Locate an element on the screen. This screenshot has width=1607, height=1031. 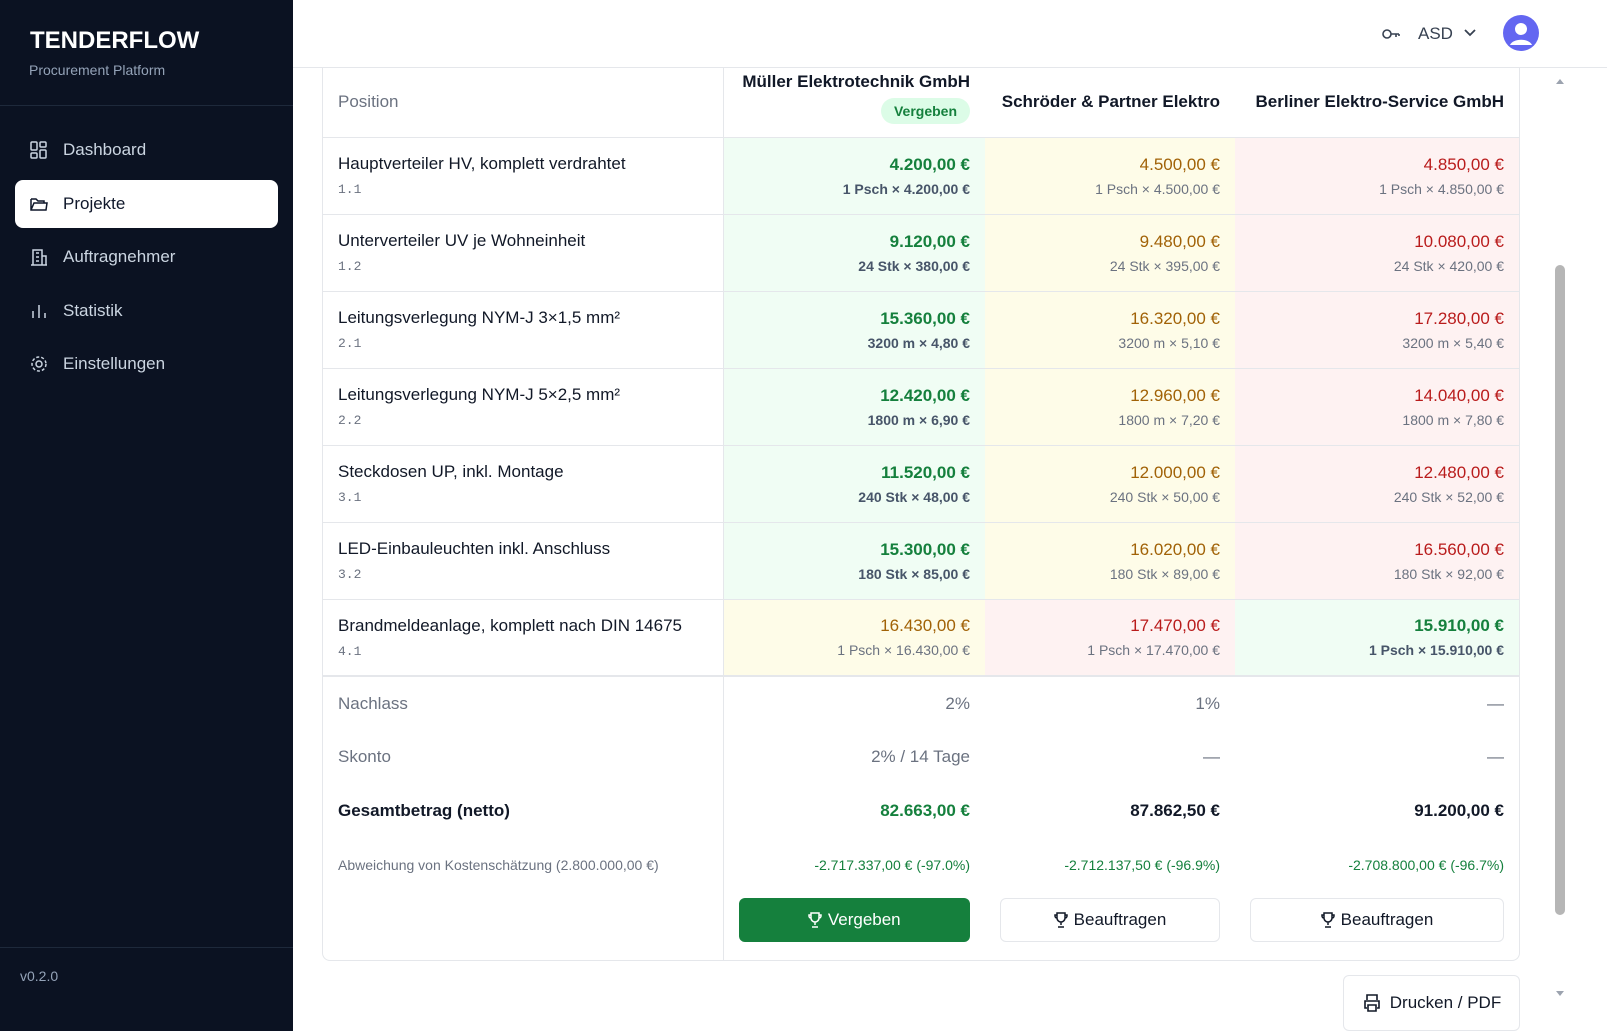
position-code: 1.2 is located at coordinates (350, 266).